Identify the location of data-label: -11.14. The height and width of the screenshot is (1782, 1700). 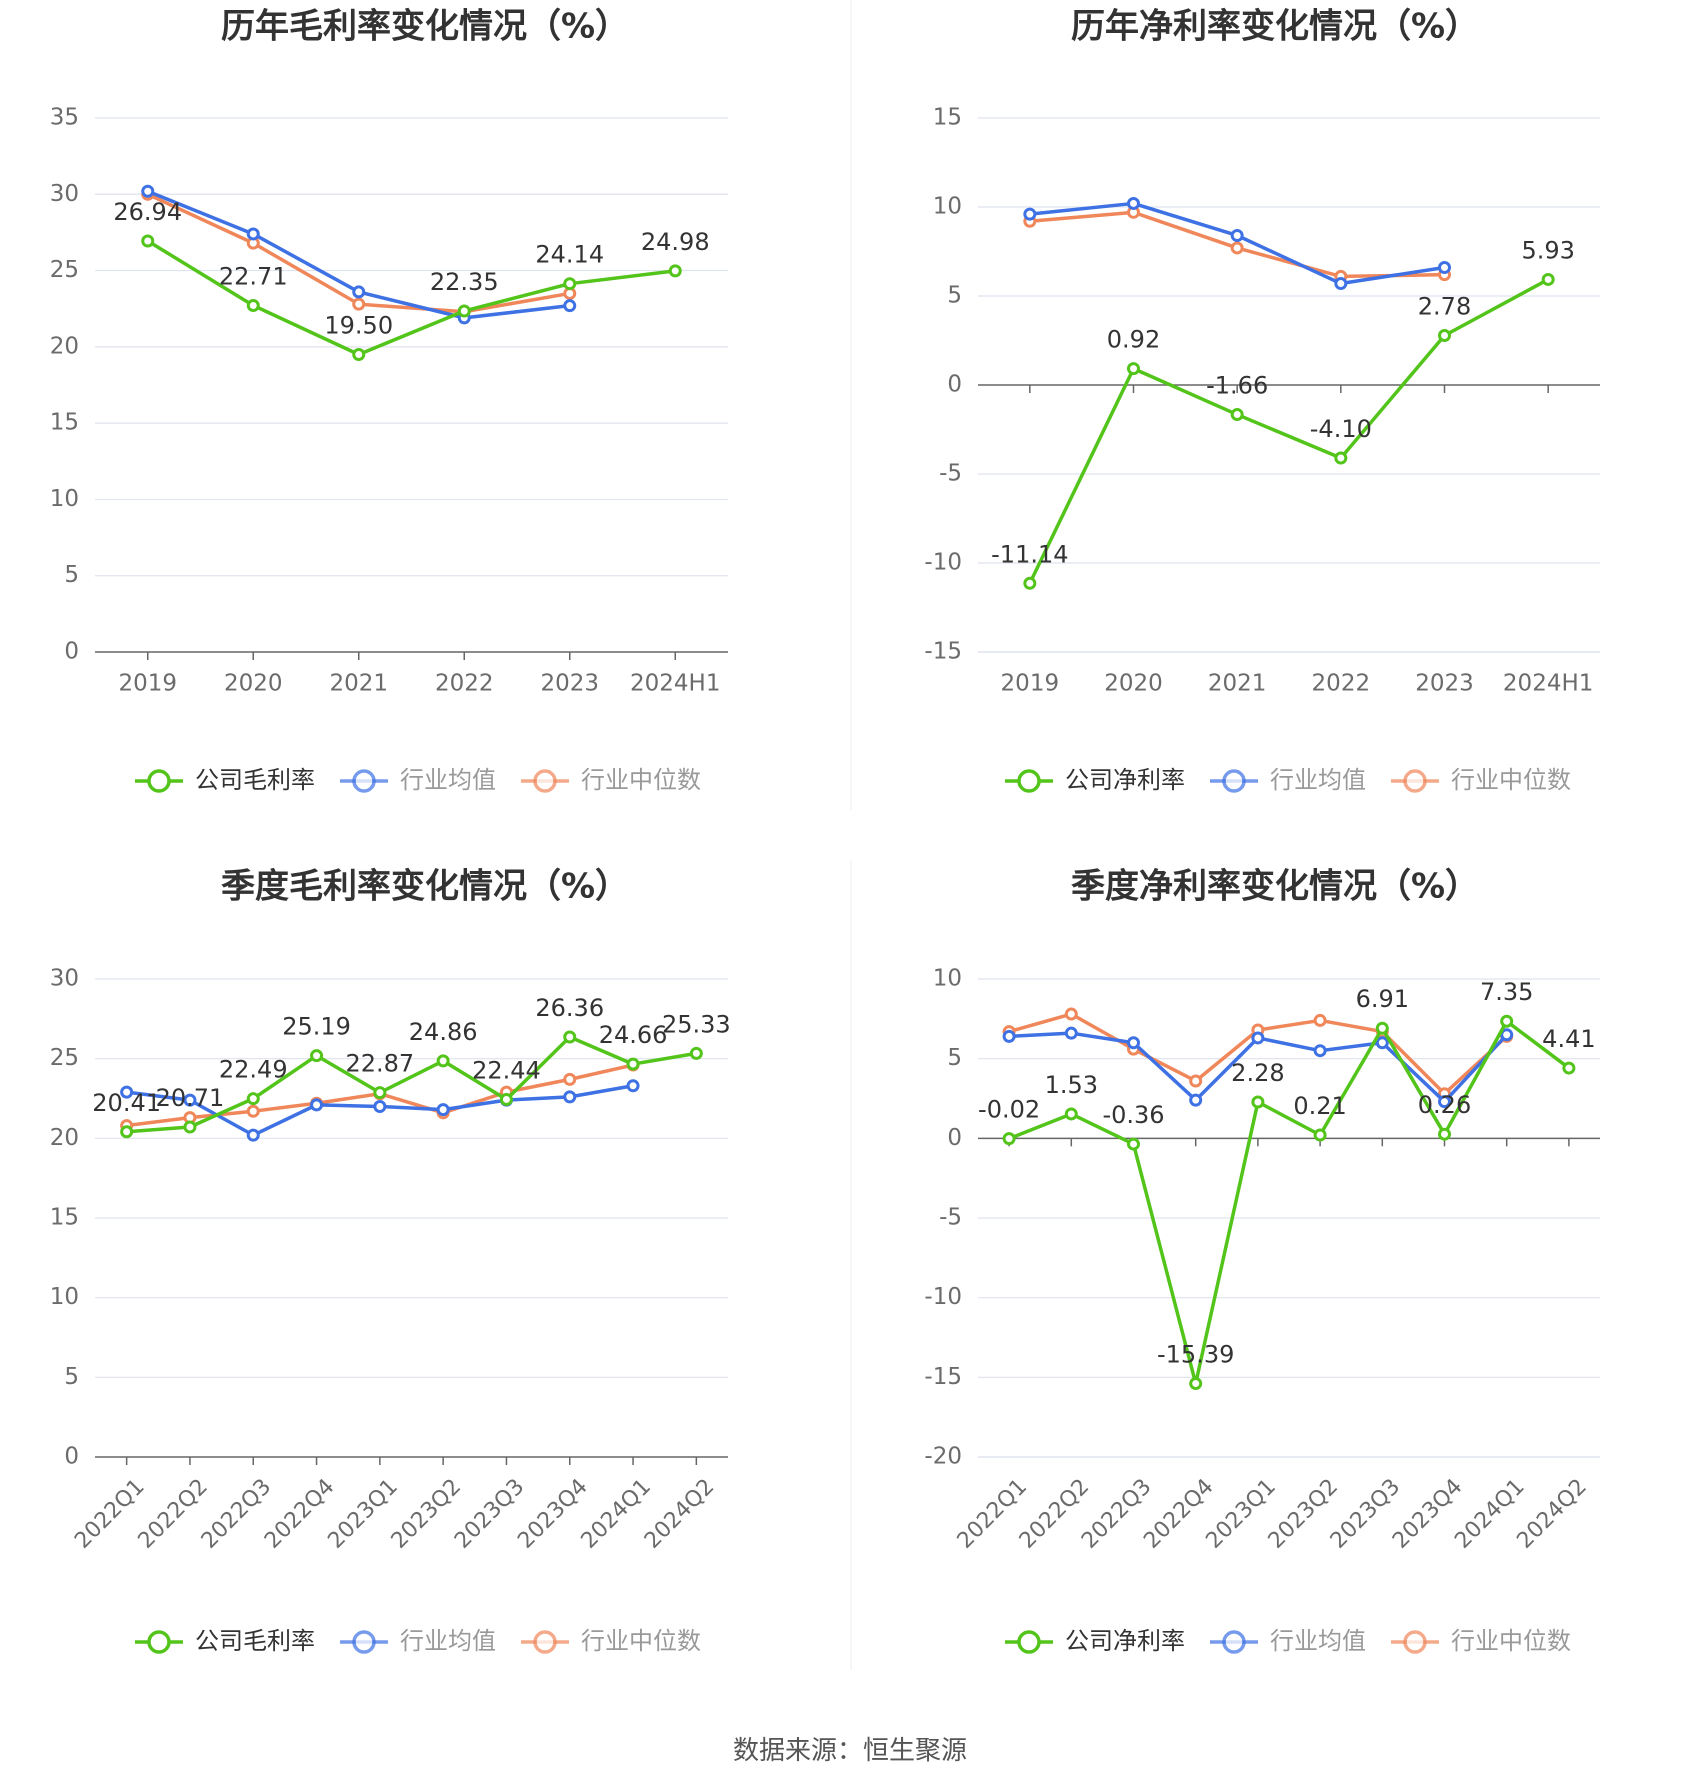
(1029, 554).